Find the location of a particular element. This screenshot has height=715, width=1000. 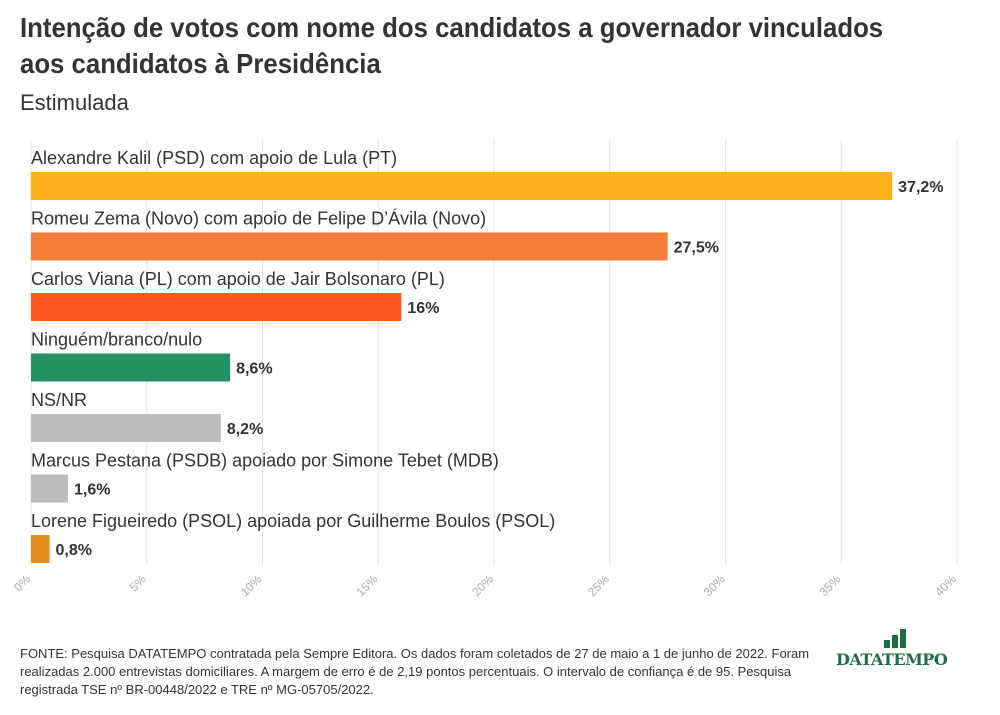

chart-subtitle: Estimulada is located at coordinates (74, 102).